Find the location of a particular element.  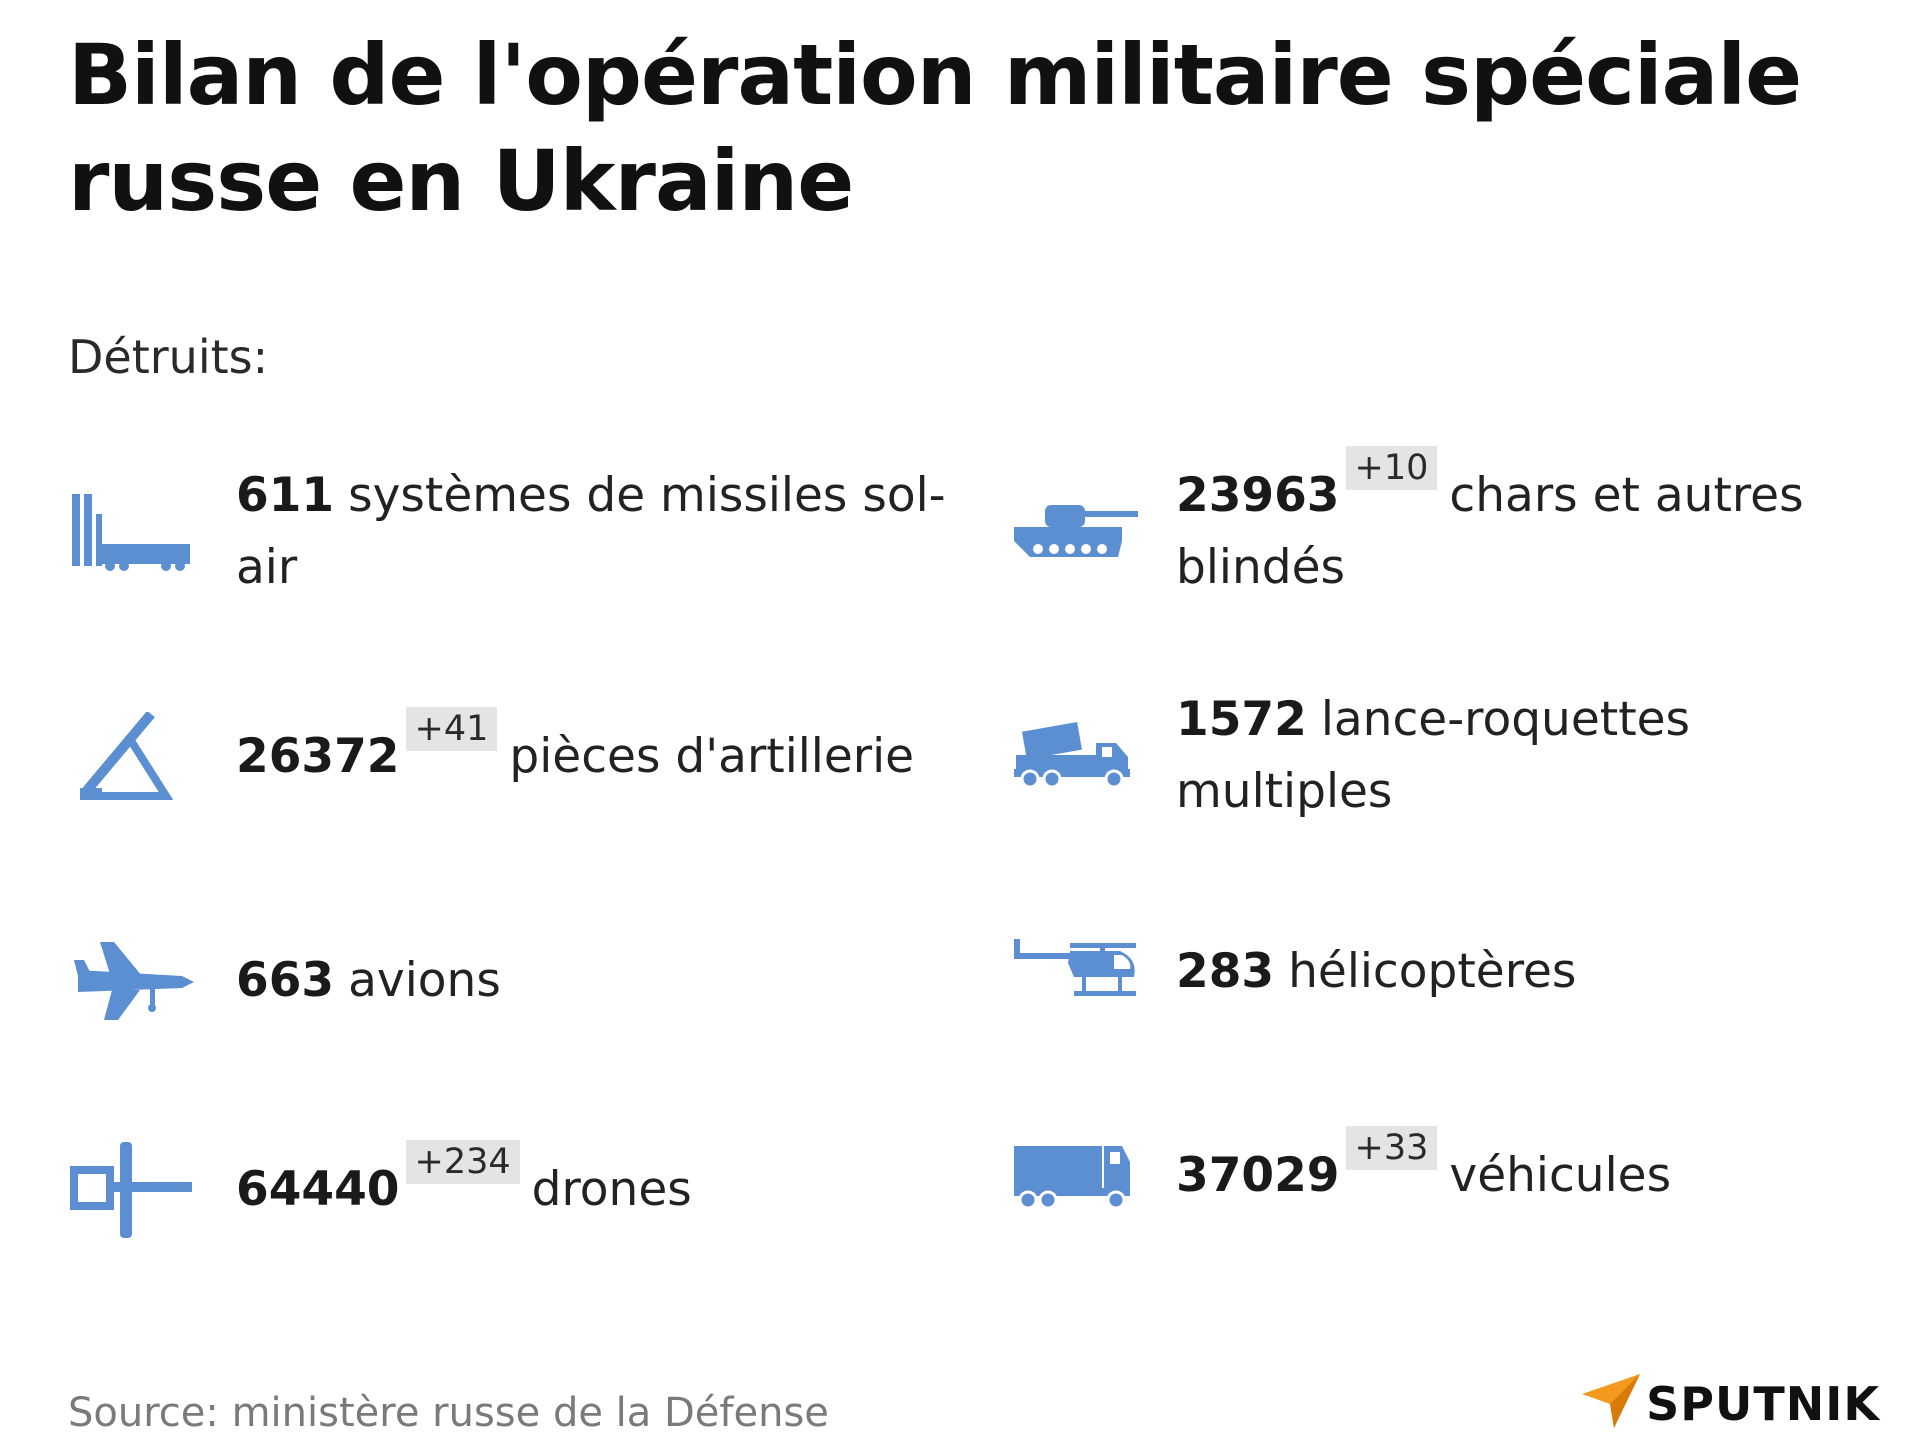

item-label: avions is located at coordinates (424, 980).